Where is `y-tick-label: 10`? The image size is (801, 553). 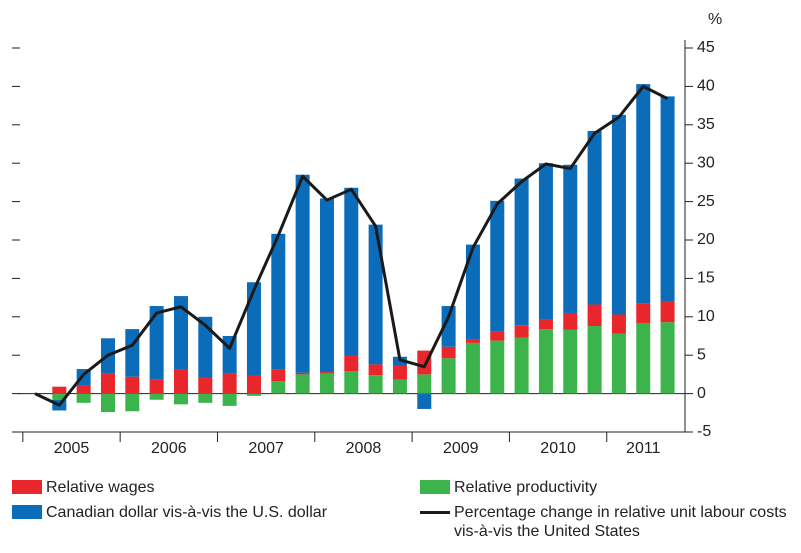 y-tick-label: 10 is located at coordinates (706, 316).